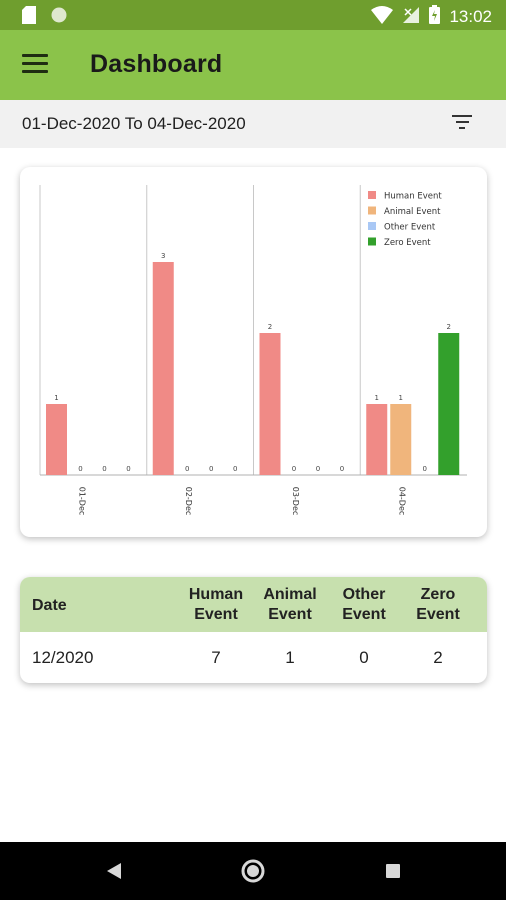 The width and height of the screenshot is (506, 900). What do you see at coordinates (401, 439) in the screenshot?
I see `bar-animal-event` at bounding box center [401, 439].